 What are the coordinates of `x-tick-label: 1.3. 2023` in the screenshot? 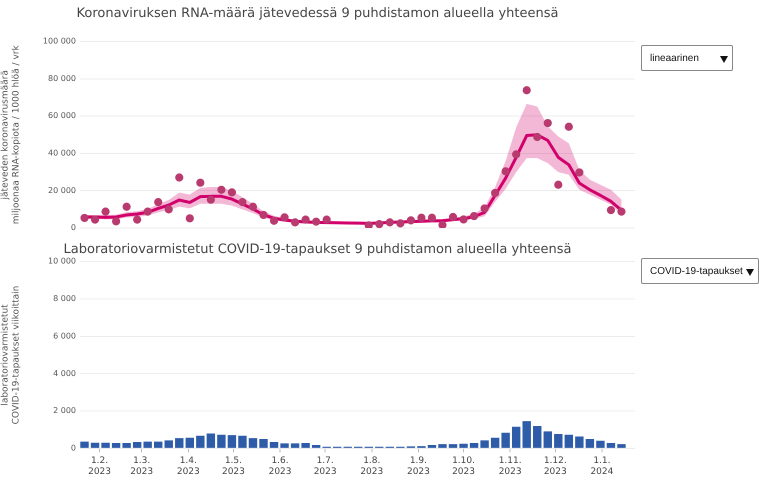 It's located at (142, 466).